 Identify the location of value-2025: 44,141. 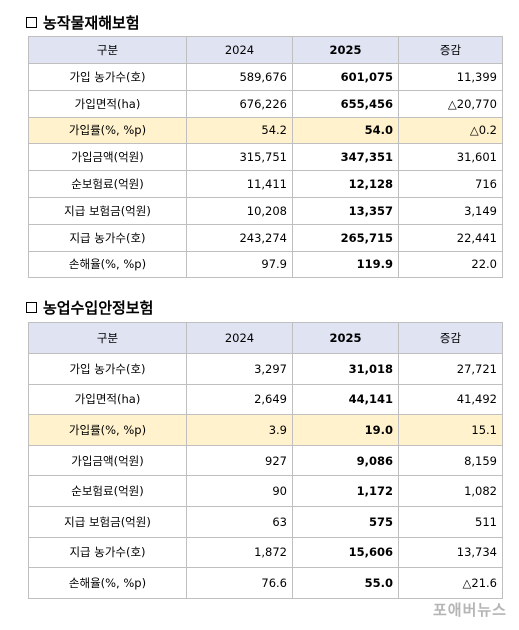
(345, 399).